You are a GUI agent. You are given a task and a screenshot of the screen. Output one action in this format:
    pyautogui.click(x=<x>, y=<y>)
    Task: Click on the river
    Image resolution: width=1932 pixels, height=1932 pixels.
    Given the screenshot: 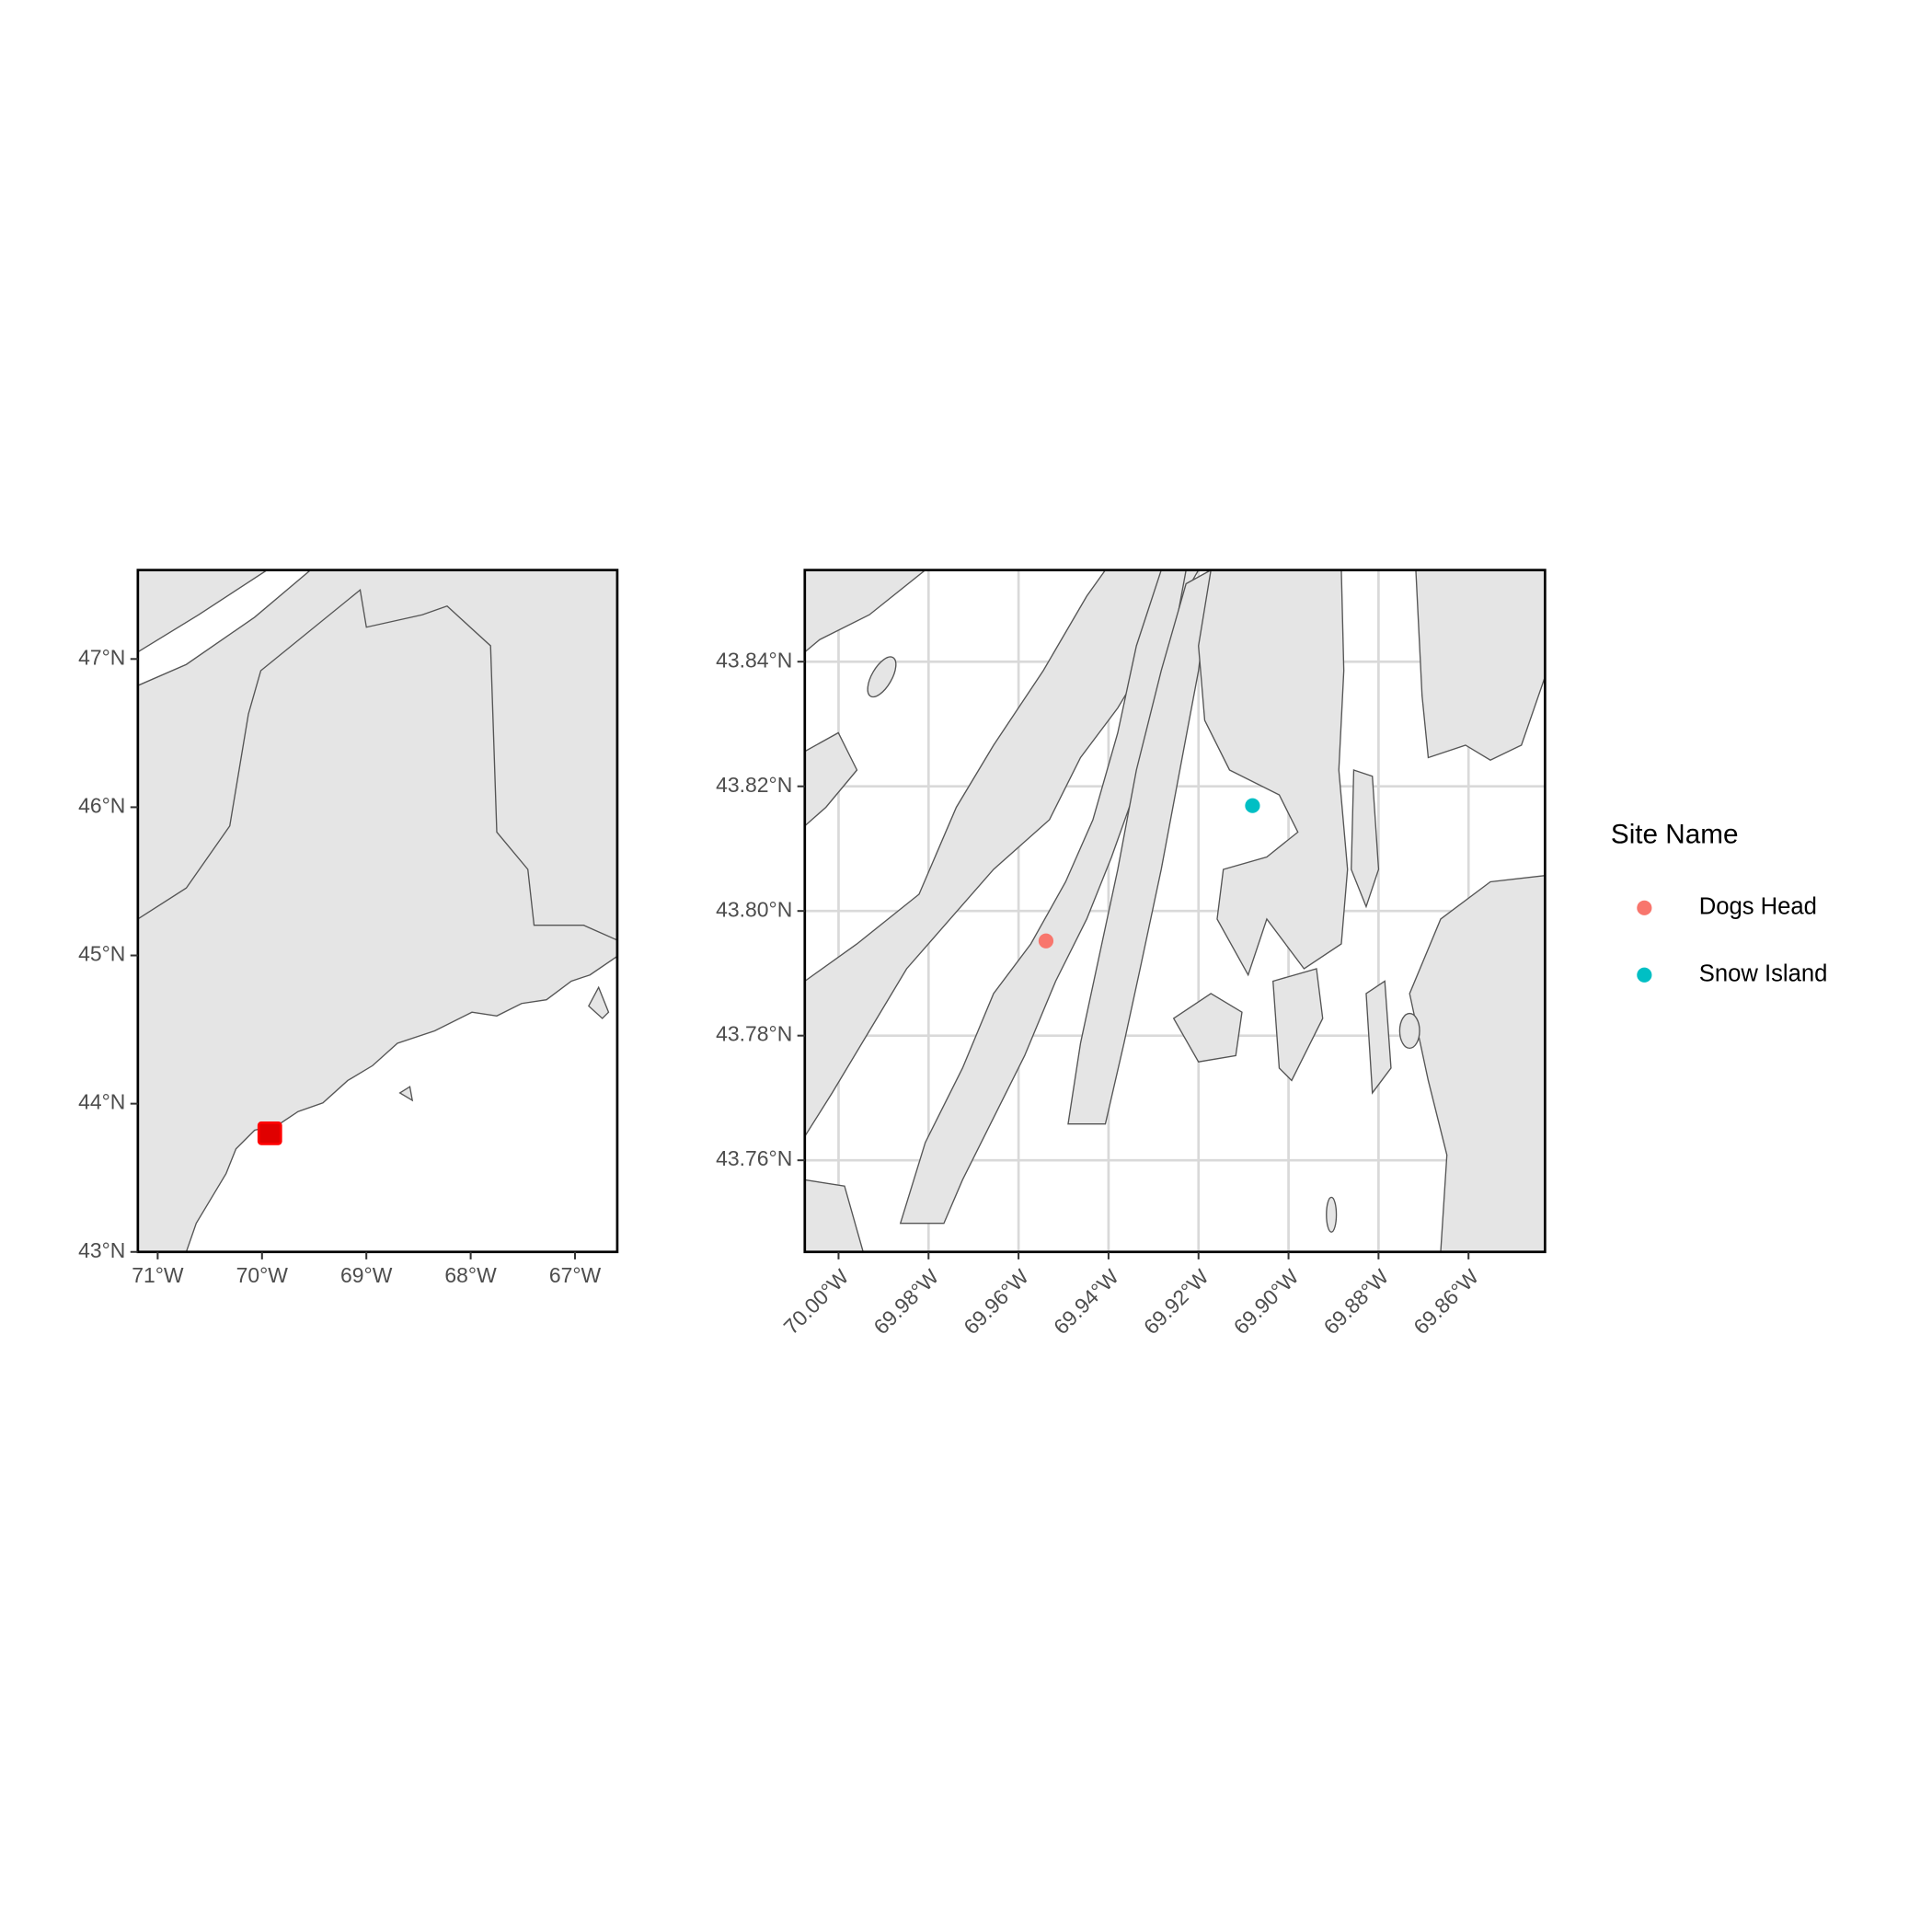 What is the action you would take?
    pyautogui.click(x=224, y=627)
    